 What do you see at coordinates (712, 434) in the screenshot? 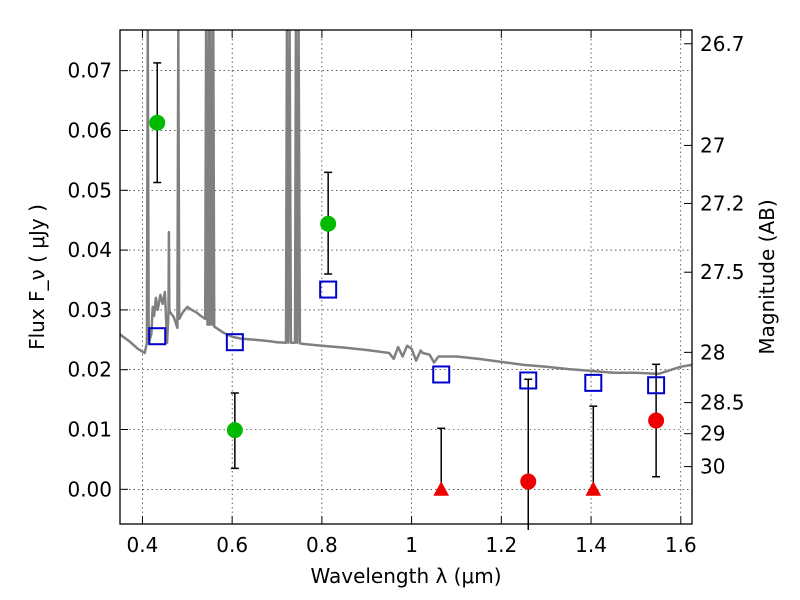
I see `right-tick-label: 29` at bounding box center [712, 434].